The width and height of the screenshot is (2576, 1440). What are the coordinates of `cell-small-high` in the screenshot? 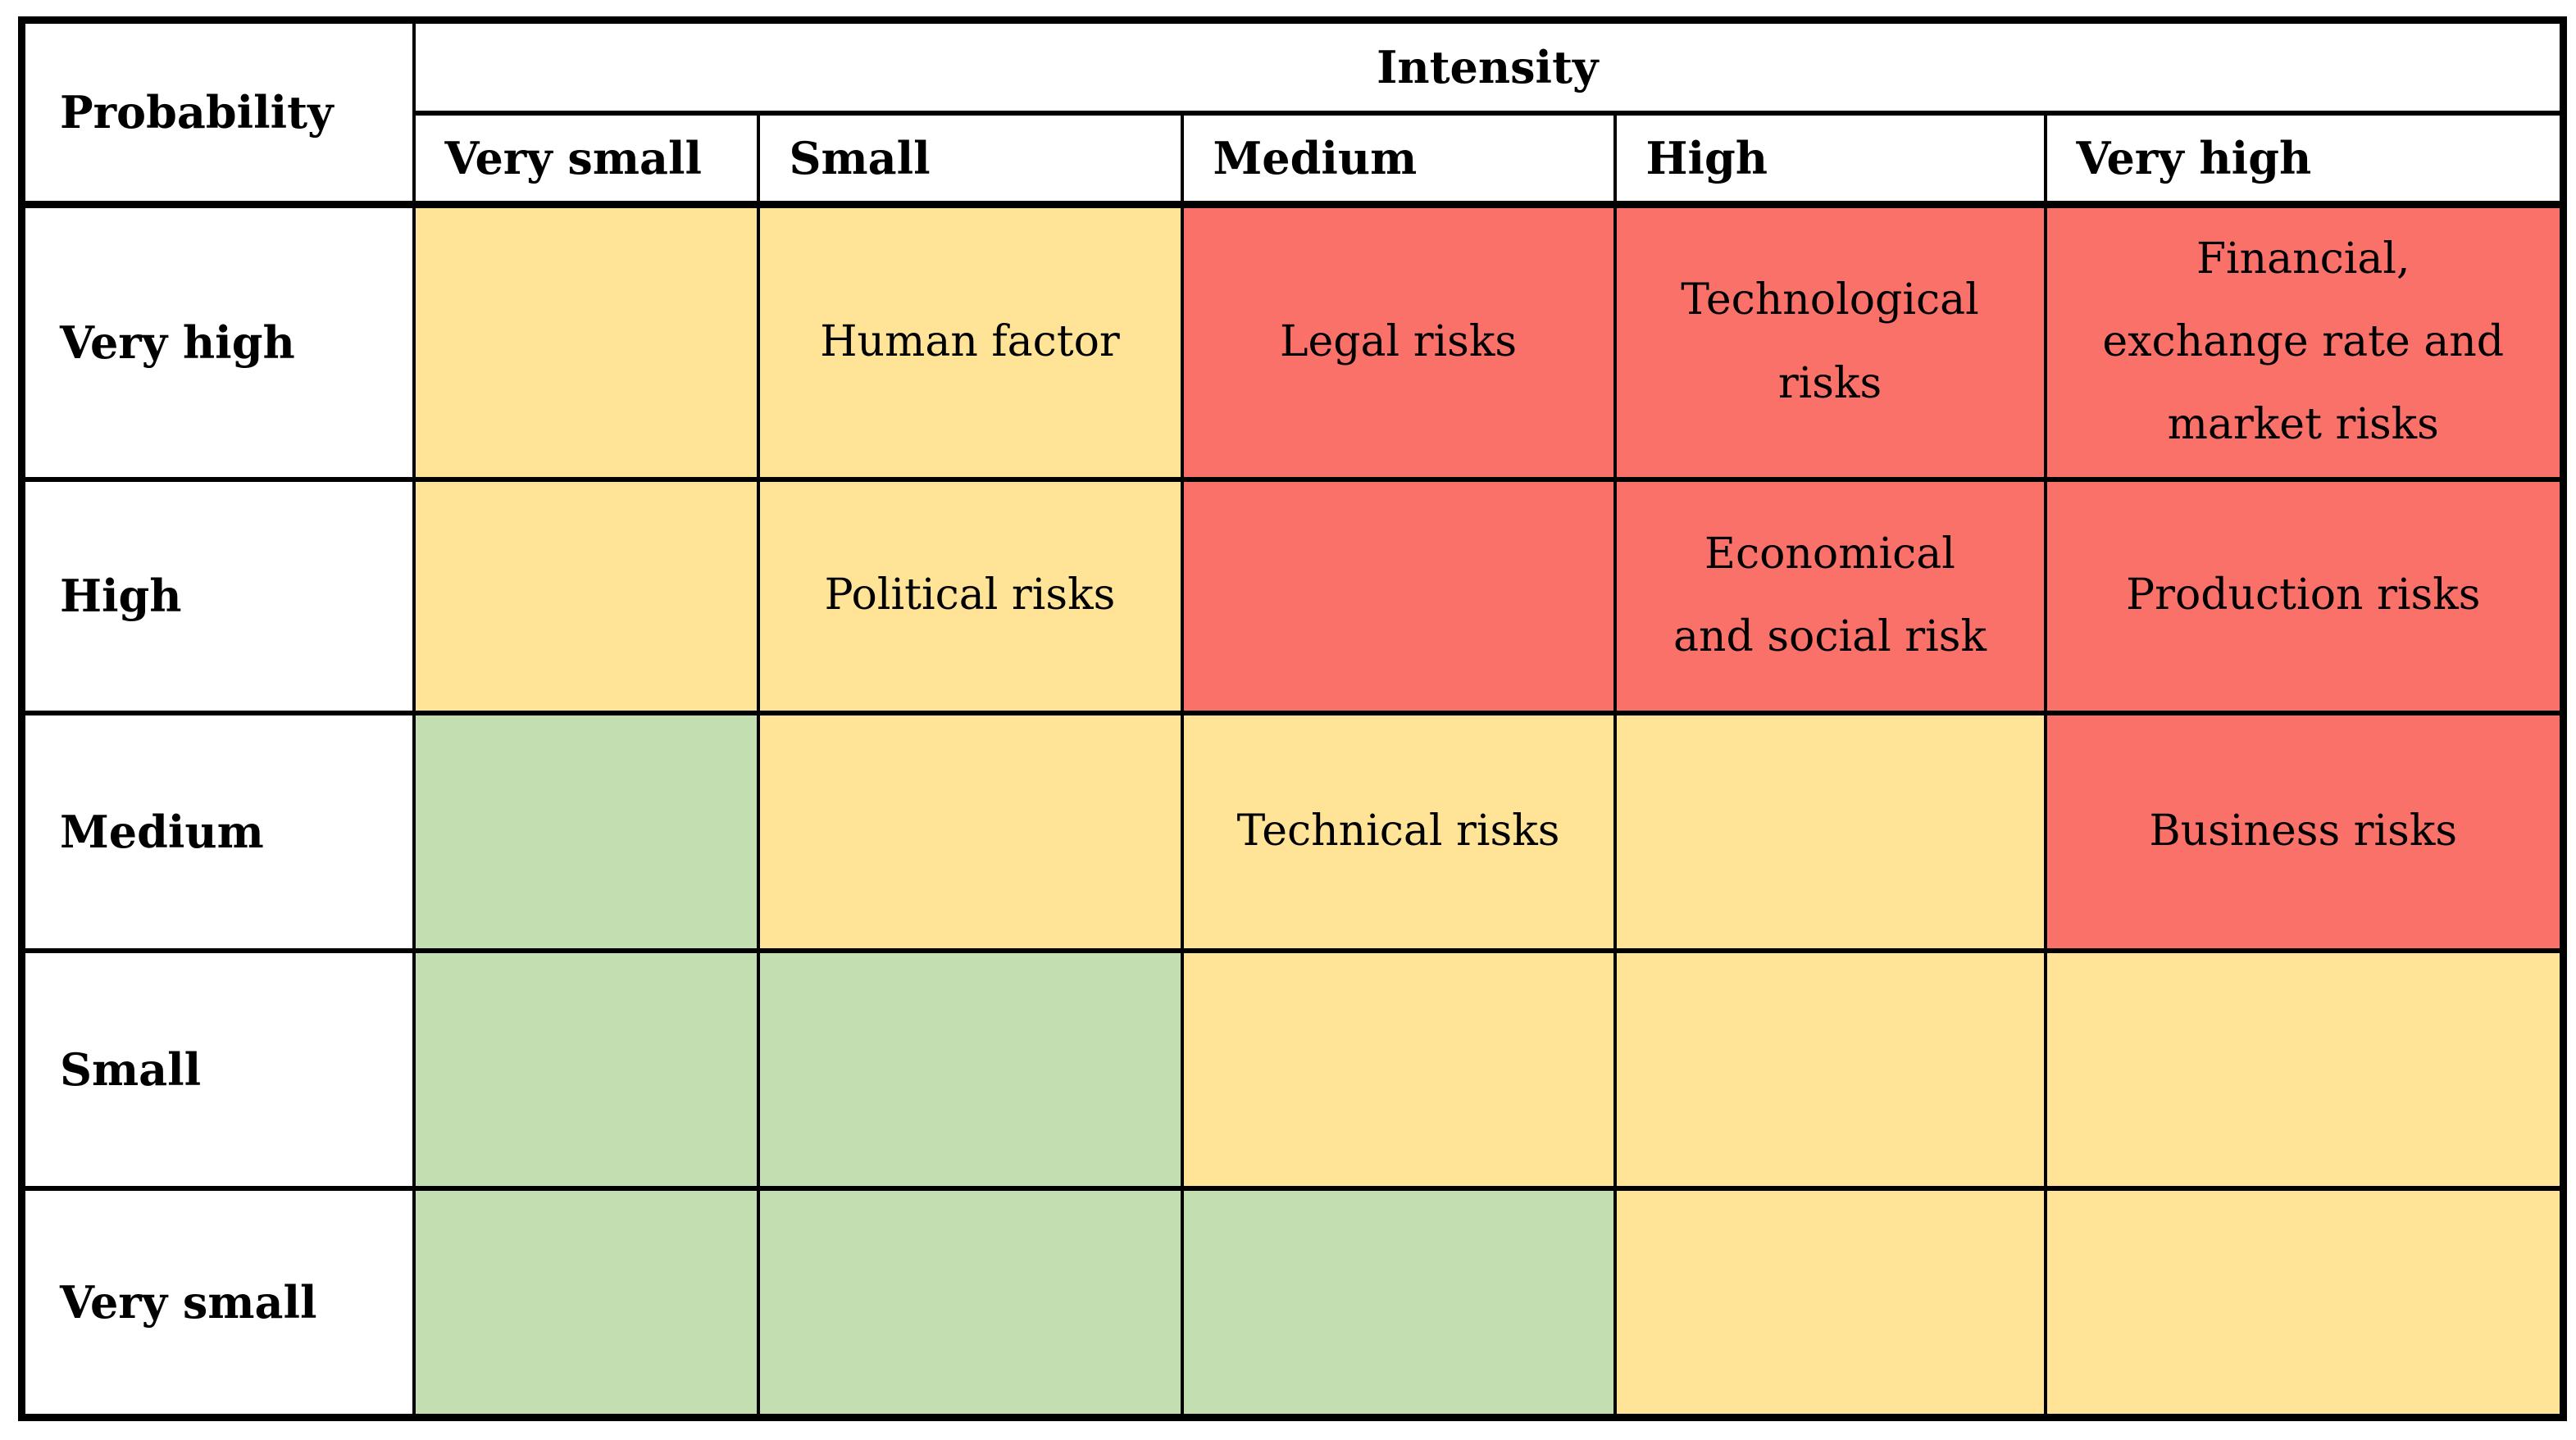 It's located at (1830, 1069).